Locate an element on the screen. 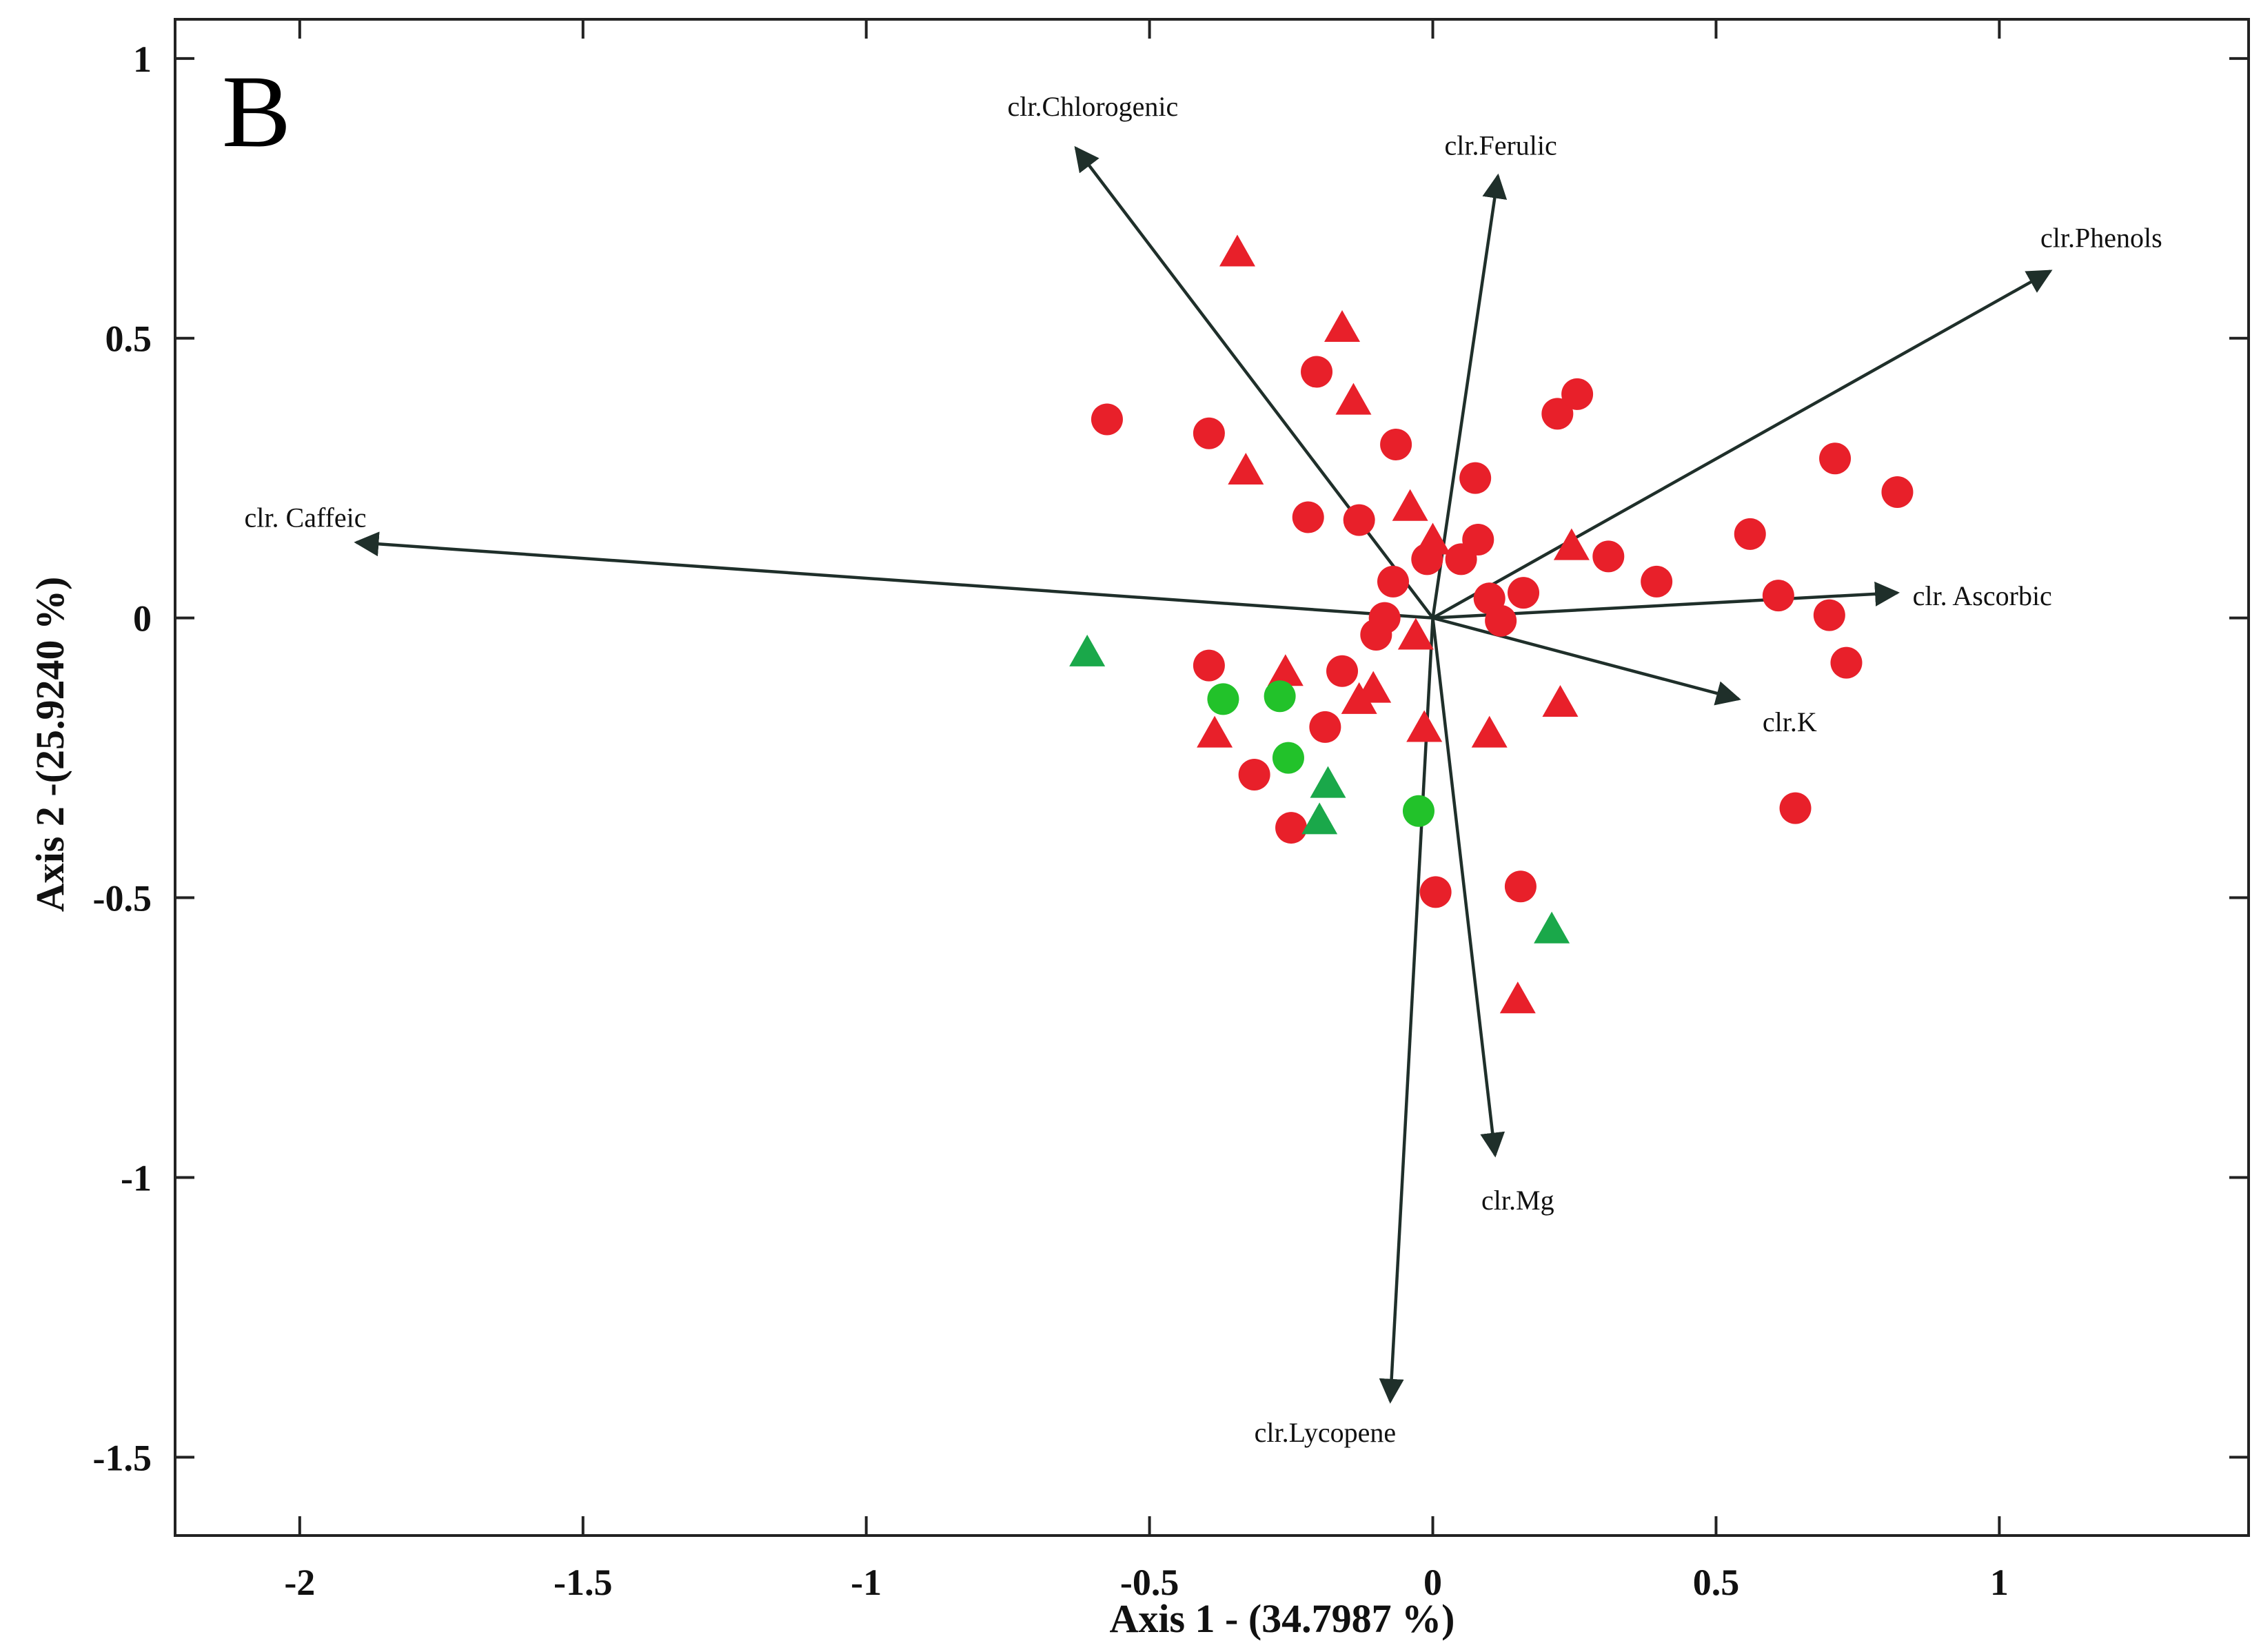 The height and width of the screenshot is (1652, 2261). y-tick-label: -1 is located at coordinates (136, 1178).